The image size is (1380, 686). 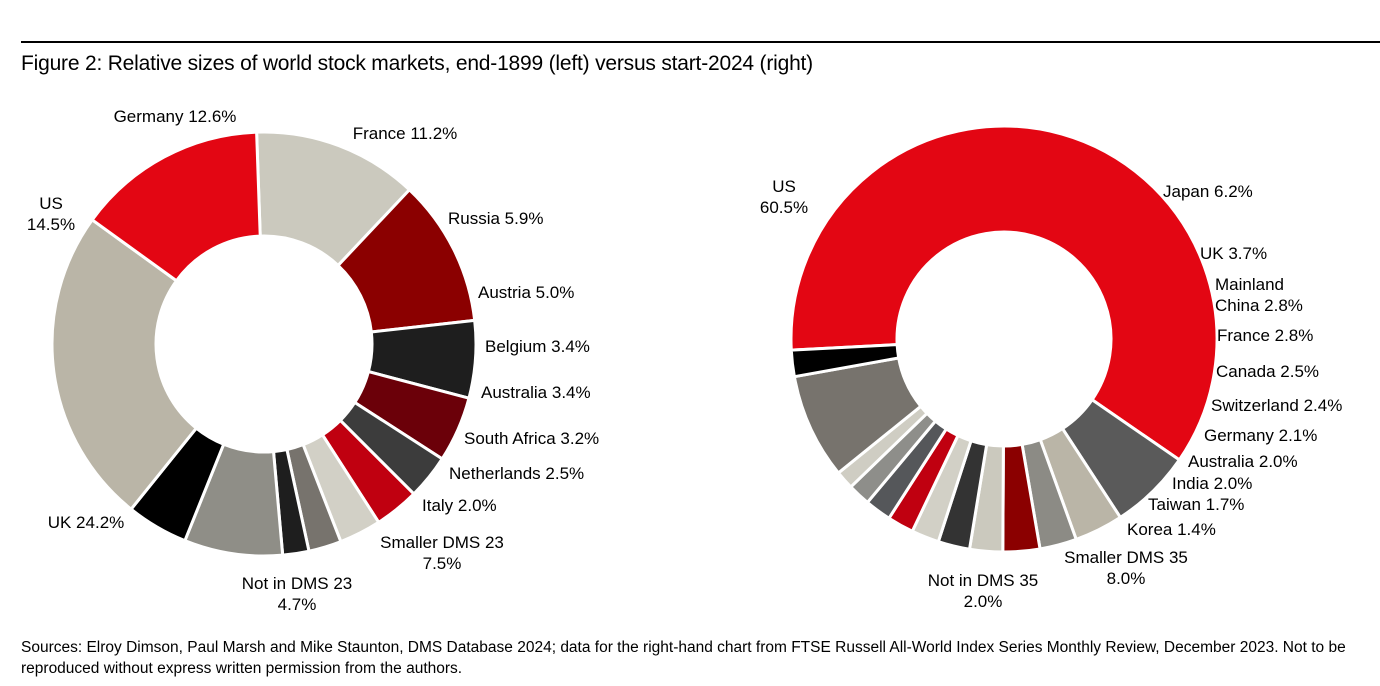 I want to click on slice-label-belgium: Belgium 3.4%, so click(x=537, y=346).